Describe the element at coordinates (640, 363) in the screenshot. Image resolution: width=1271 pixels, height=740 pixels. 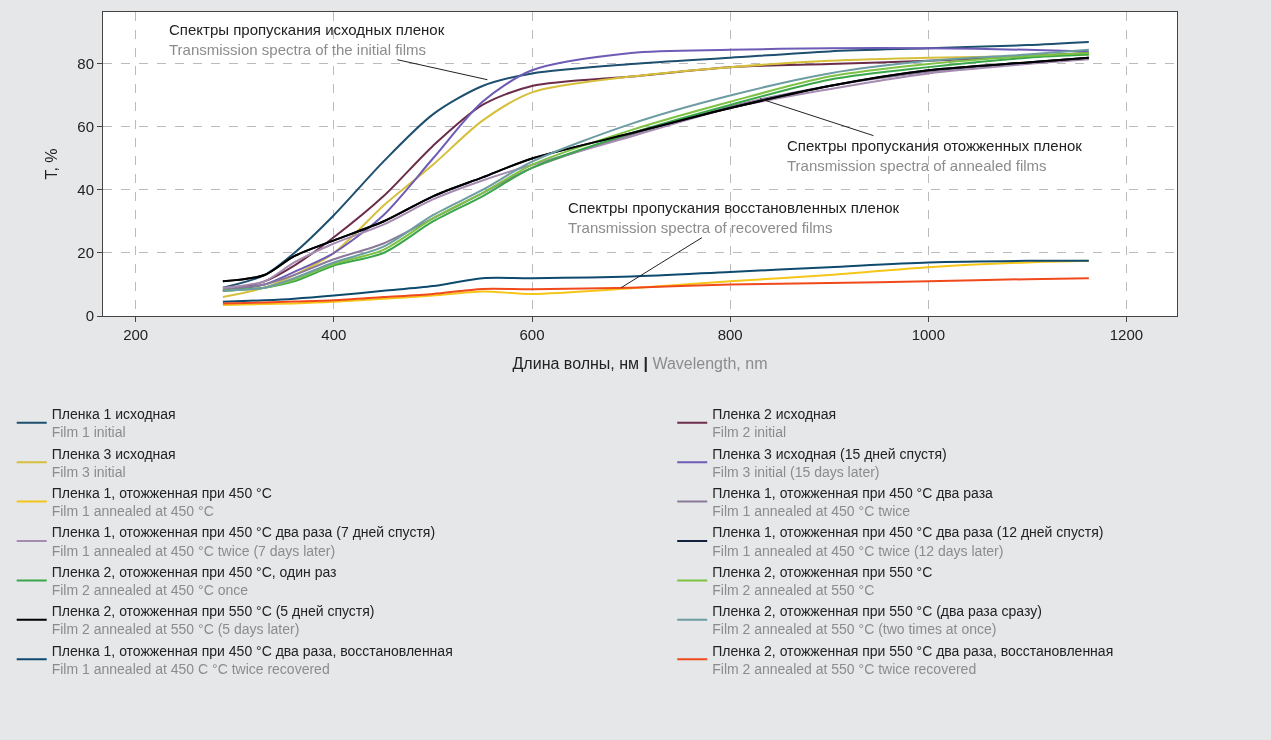
I see `x-axis-title: Длина волны, нм | Wavelength, nm` at that location.